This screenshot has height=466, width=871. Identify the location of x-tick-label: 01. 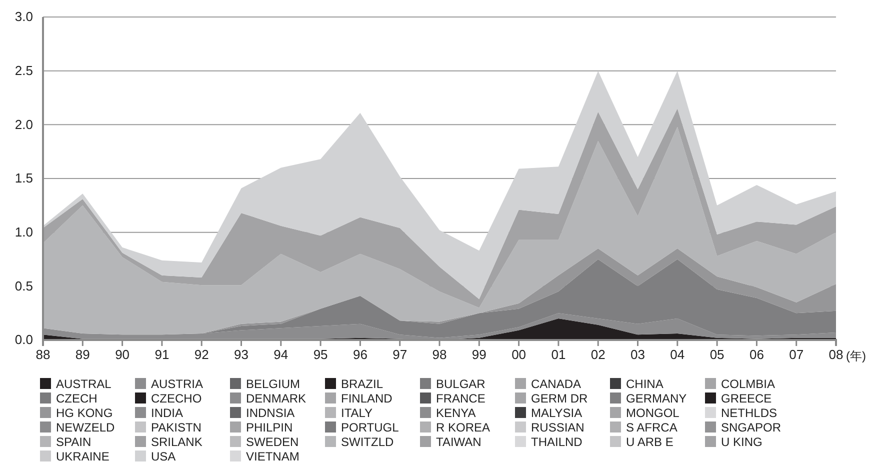
(558, 354).